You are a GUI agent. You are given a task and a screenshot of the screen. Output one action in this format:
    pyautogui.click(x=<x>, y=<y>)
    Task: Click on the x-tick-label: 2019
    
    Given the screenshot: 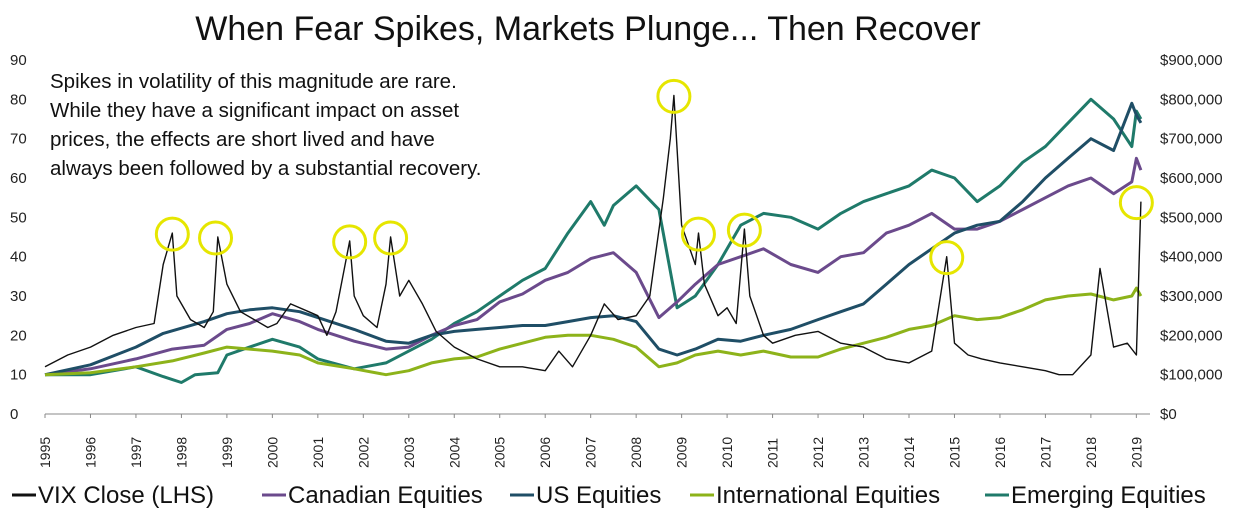 What is the action you would take?
    pyautogui.click(x=1136, y=452)
    